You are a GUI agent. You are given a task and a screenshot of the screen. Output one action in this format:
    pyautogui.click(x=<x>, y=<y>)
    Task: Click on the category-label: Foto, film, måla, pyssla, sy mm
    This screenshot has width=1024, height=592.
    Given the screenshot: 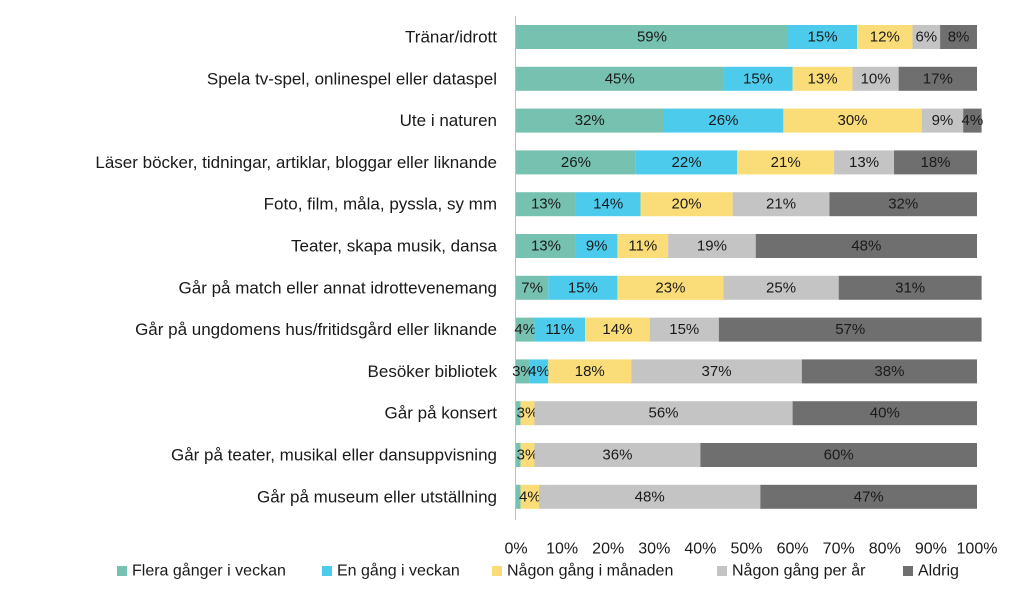 What is the action you would take?
    pyautogui.click(x=380, y=204)
    